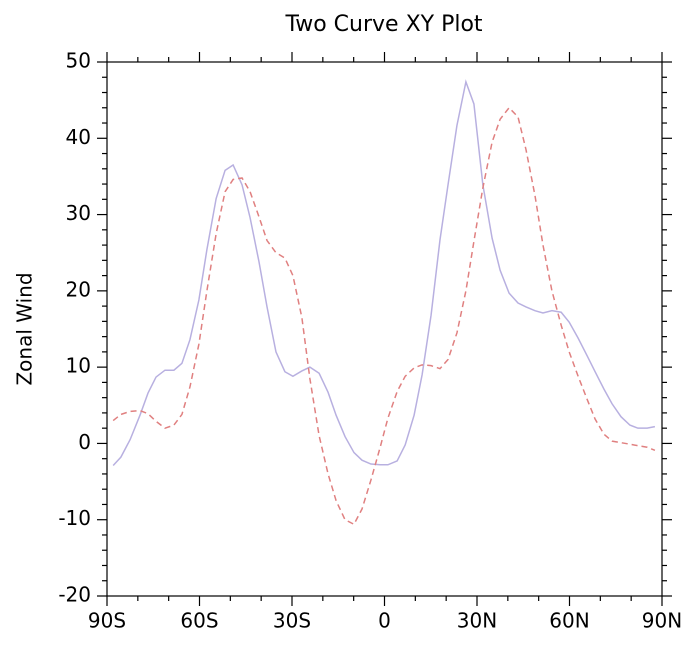 The height and width of the screenshot is (650, 700). I want to click on x-tick-label: 0, so click(384, 621).